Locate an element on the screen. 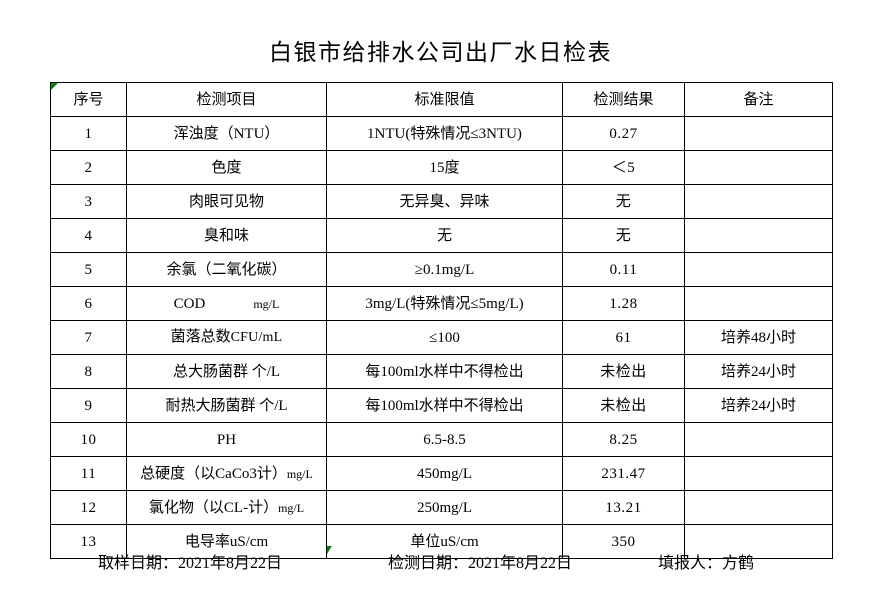 The image size is (881, 603). table-row: 8 总大肠菌群 个/L 每100ml水样中不得检出 未检出 培养24小时 is located at coordinates (441, 371).